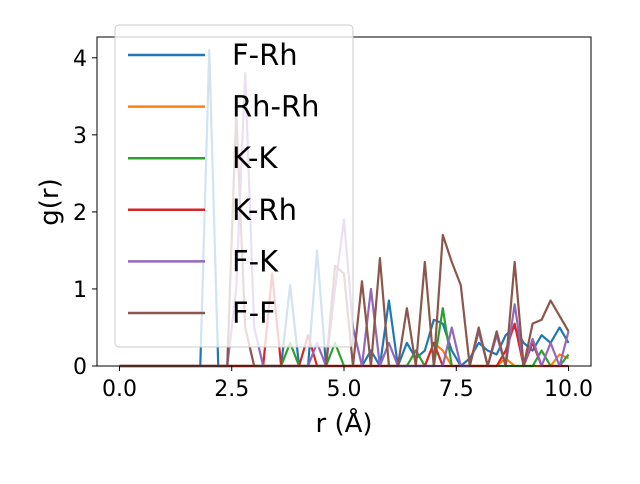 This screenshot has height=484, width=640. Describe the element at coordinates (231, 389) in the screenshot. I see `x-tick-label: 2.5` at that location.